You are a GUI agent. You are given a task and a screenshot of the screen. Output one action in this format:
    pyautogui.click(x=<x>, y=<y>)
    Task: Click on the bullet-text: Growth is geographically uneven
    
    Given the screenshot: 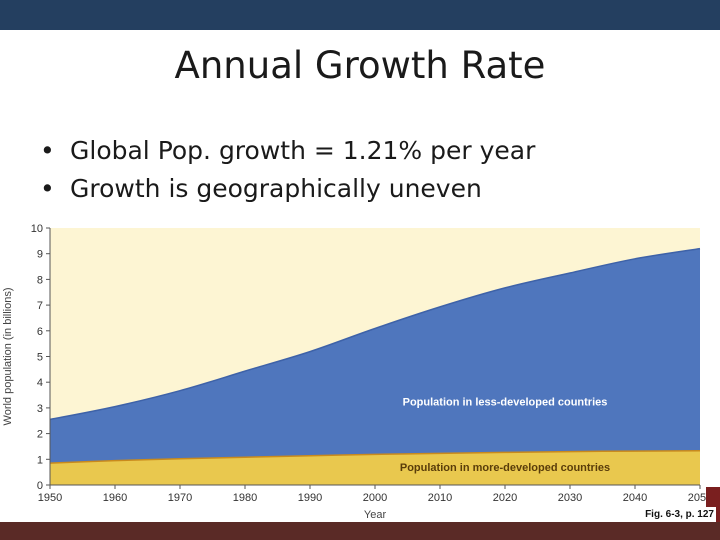 What is the action you would take?
    pyautogui.click(x=276, y=188)
    